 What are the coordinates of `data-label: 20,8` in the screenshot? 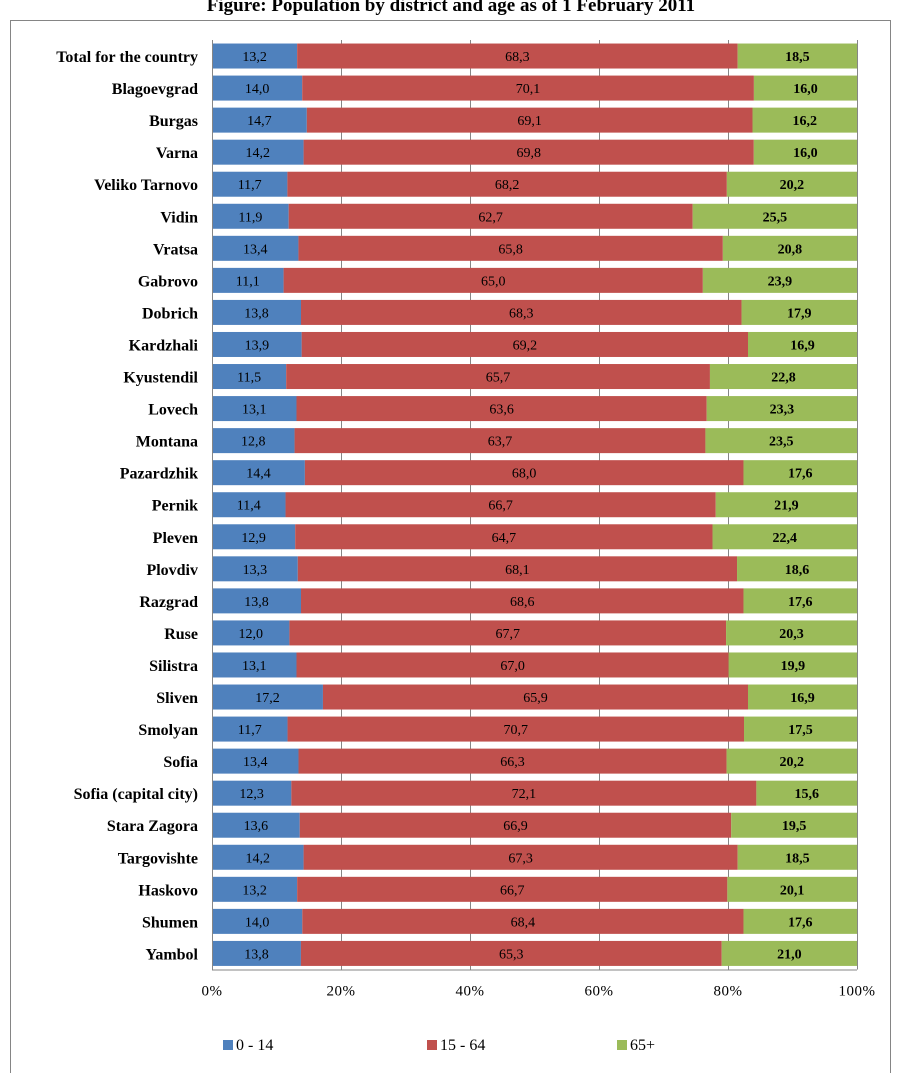 It's located at (790, 249).